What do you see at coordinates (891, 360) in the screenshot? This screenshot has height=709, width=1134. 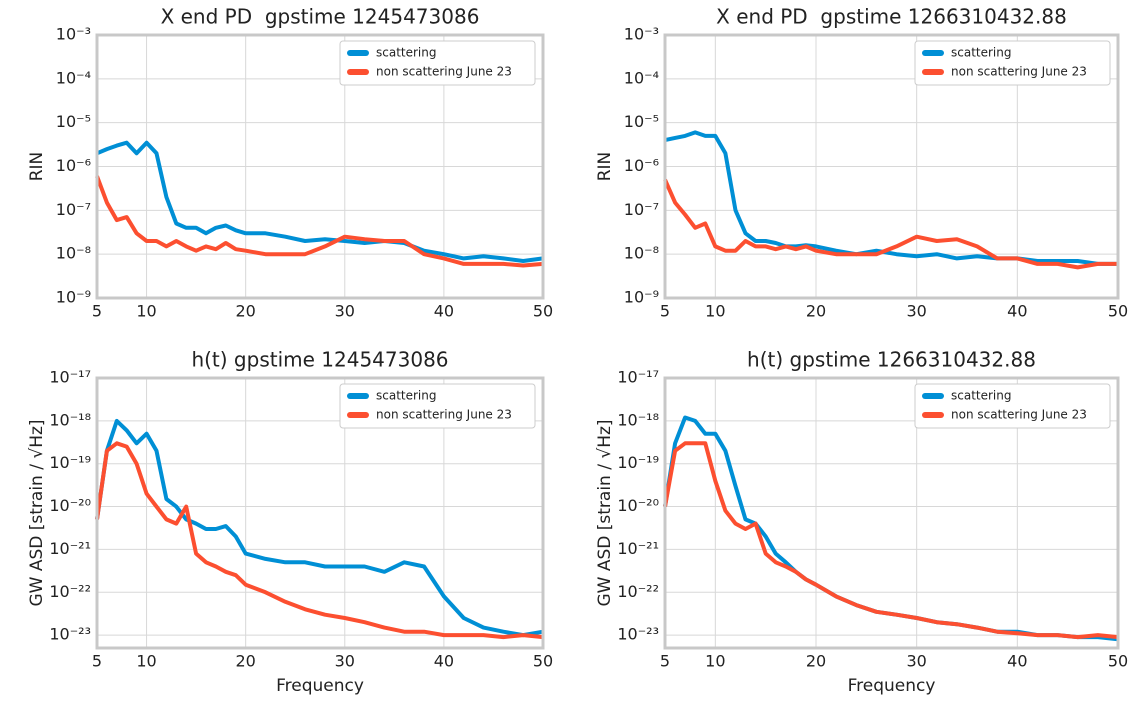 I see `subplot-title: h(t) gpstime 1266310432.88` at bounding box center [891, 360].